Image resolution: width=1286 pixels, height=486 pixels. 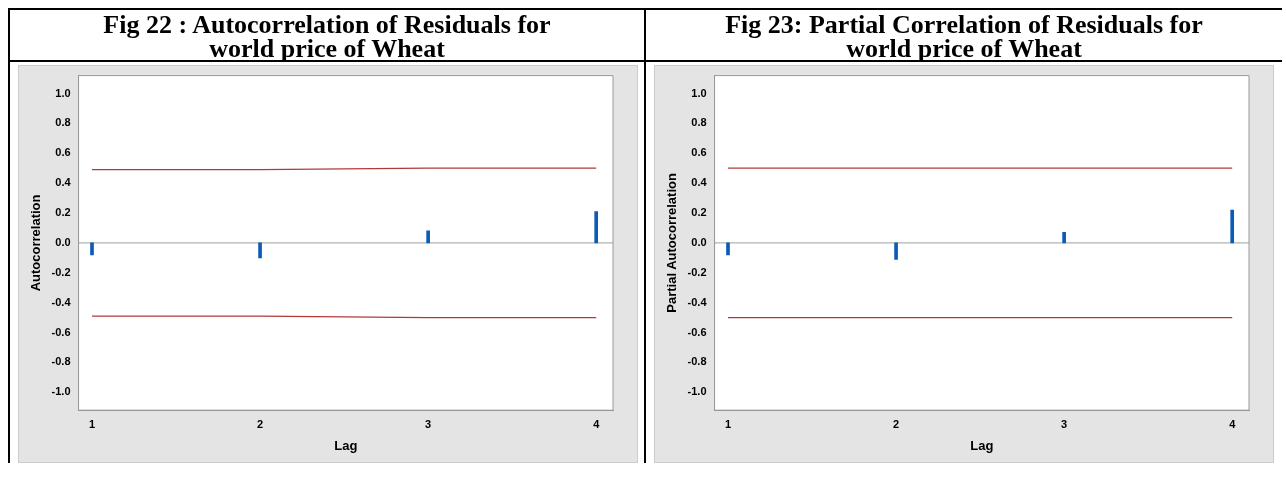 I want to click on y-axis-title: Autocorrelation, so click(x=36, y=243).